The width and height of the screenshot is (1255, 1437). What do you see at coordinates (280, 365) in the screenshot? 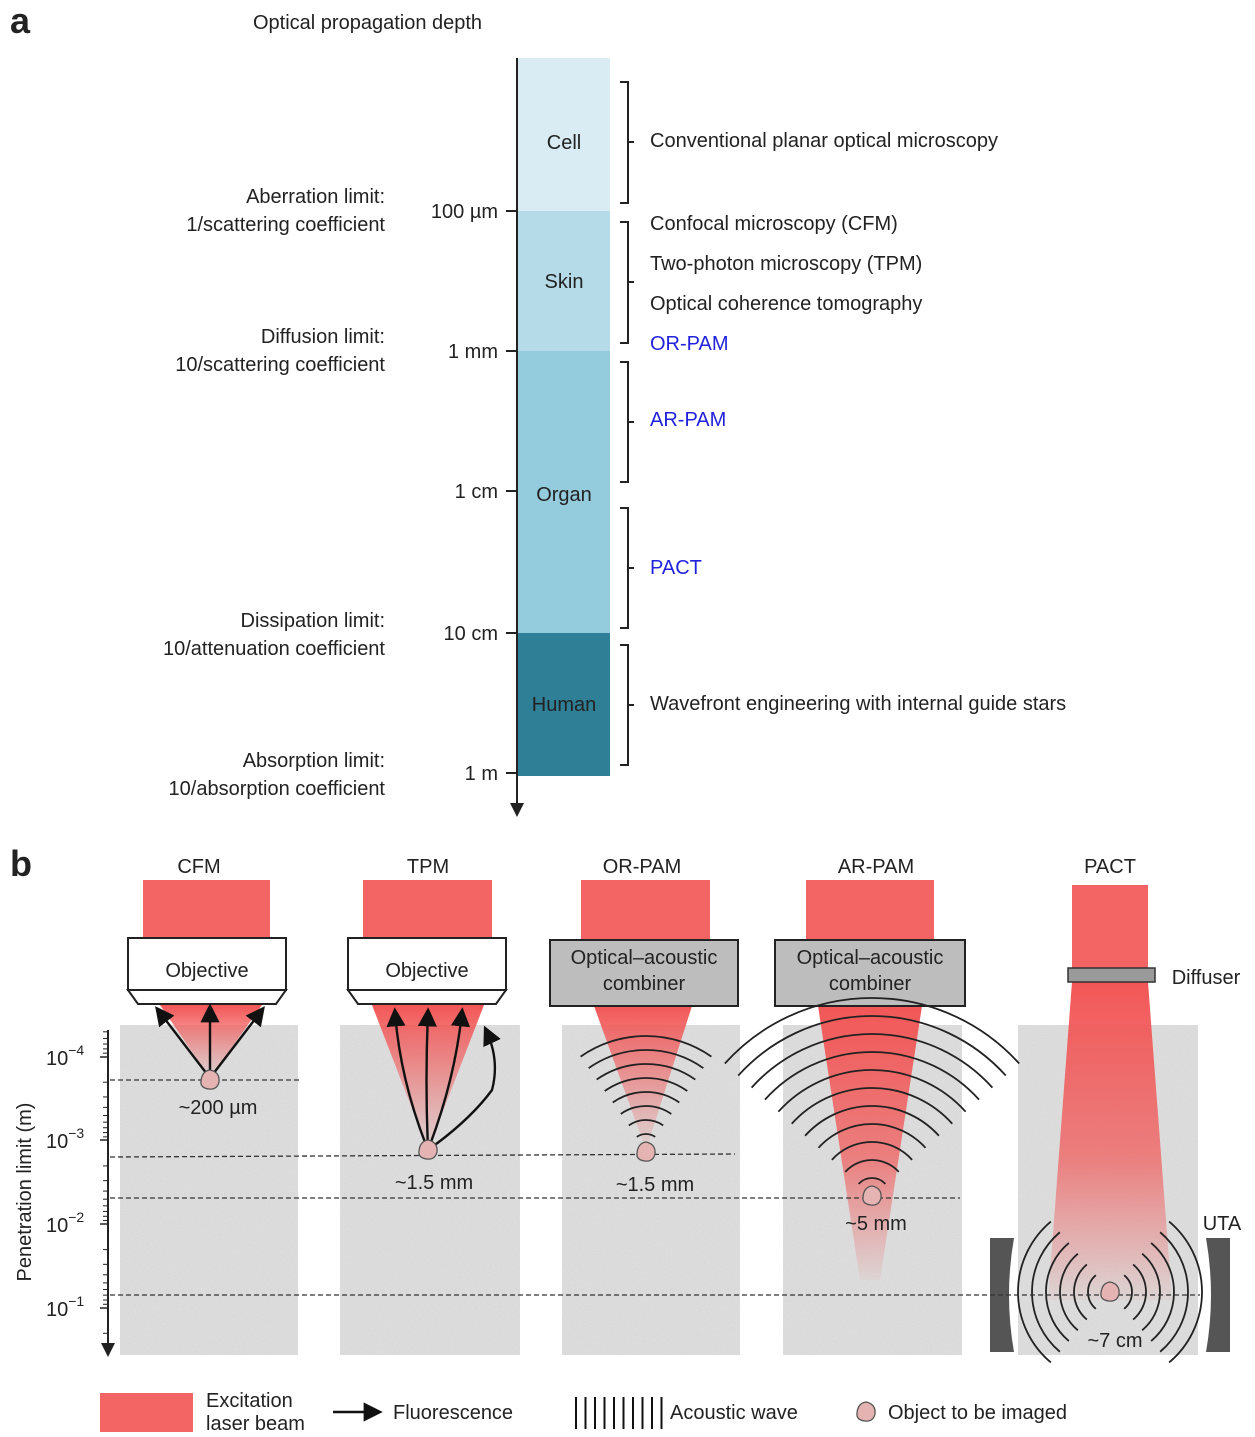
I see `limit-formula: 10/scattering coefficient` at bounding box center [280, 365].